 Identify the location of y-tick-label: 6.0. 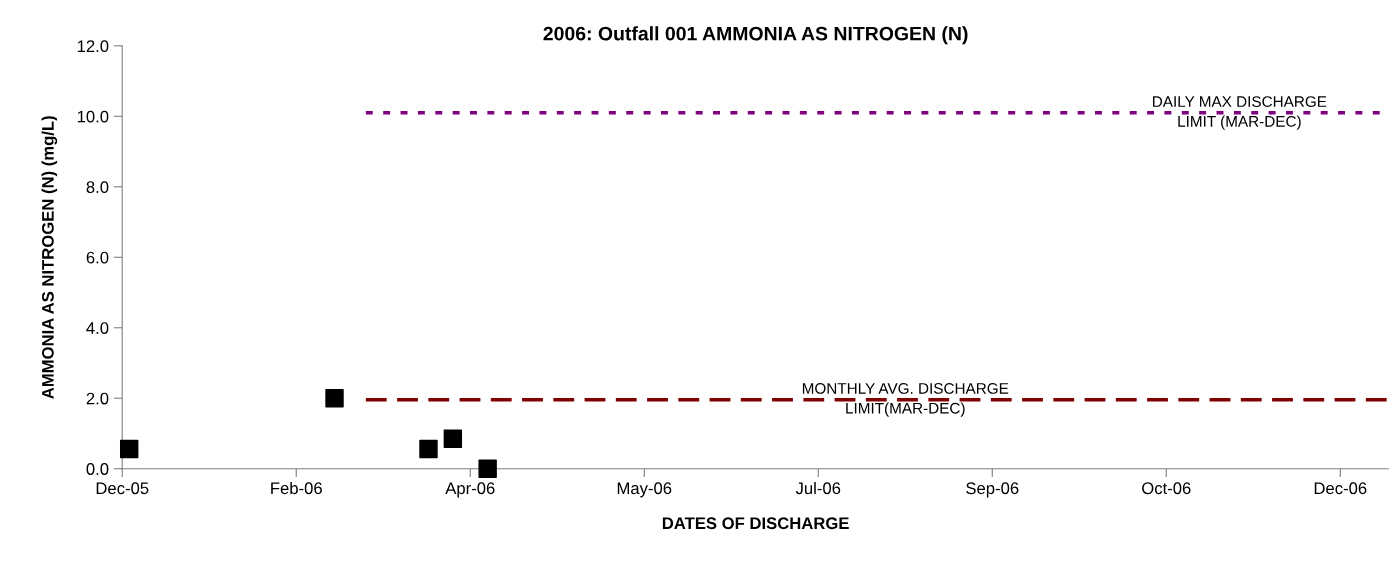
(97, 257).